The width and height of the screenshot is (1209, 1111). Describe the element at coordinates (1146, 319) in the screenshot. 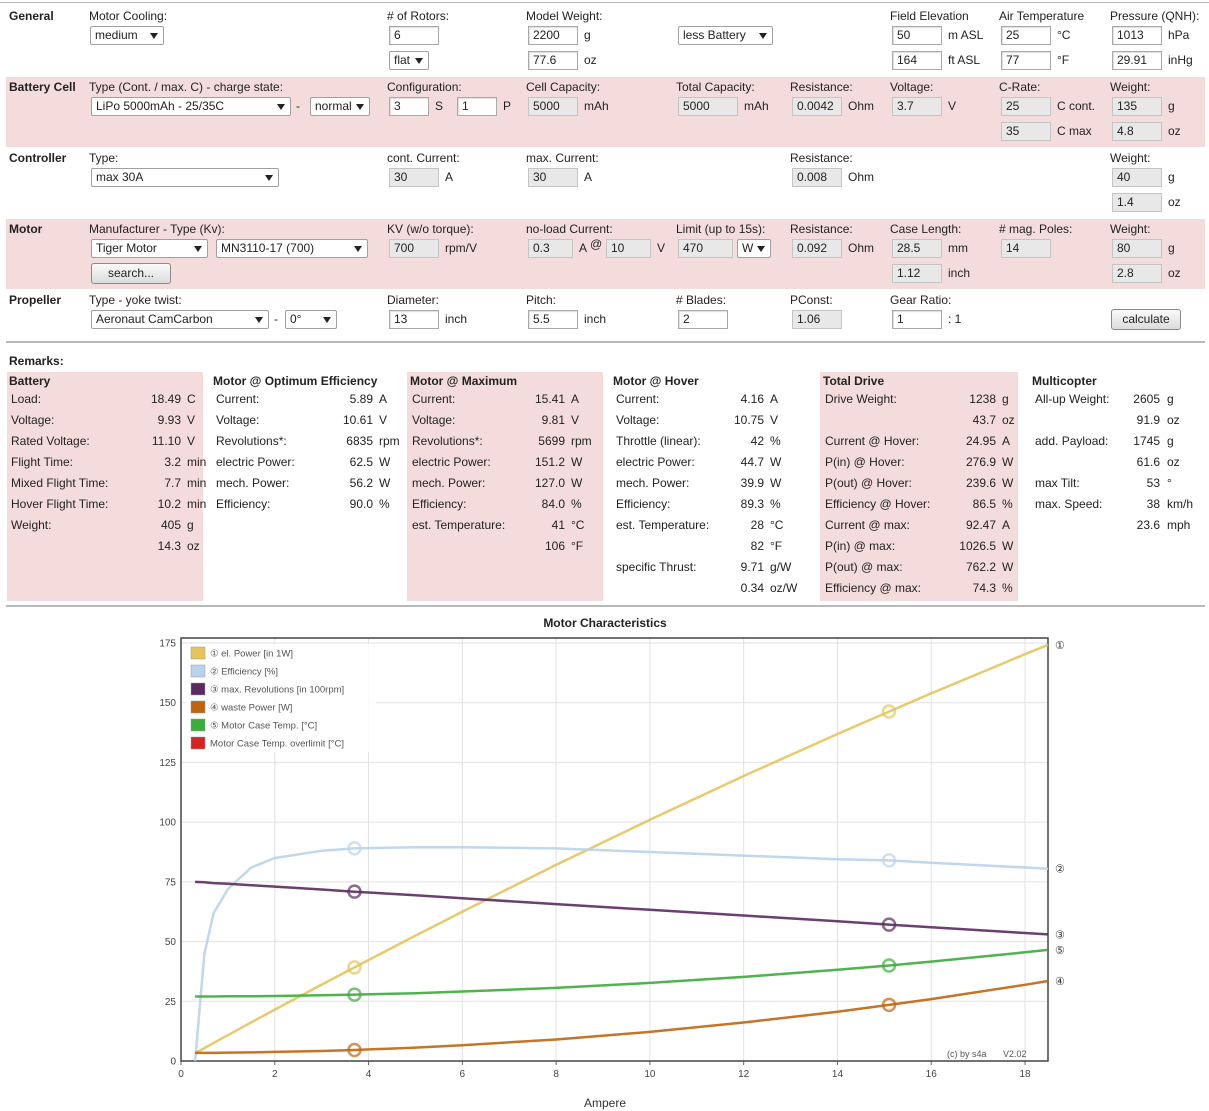

I see `button: calculate` at that location.